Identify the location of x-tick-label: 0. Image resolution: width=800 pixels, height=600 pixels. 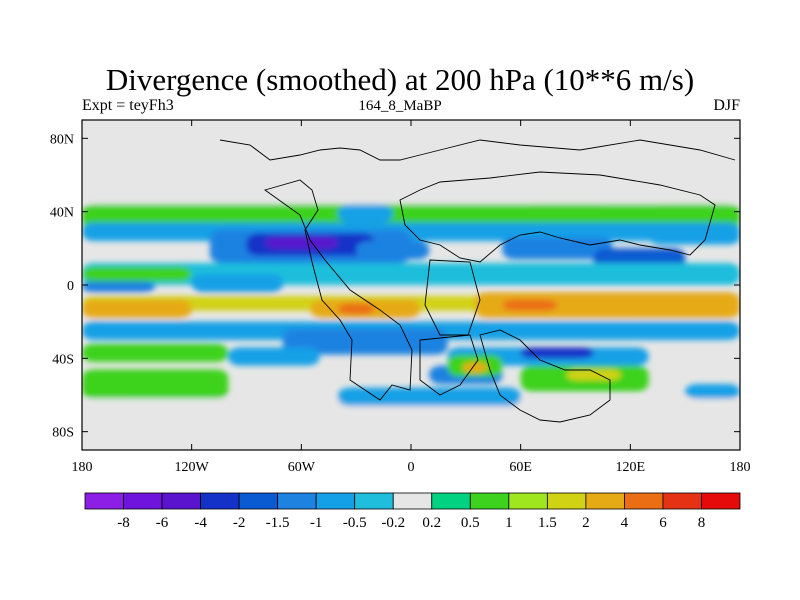
(411, 467).